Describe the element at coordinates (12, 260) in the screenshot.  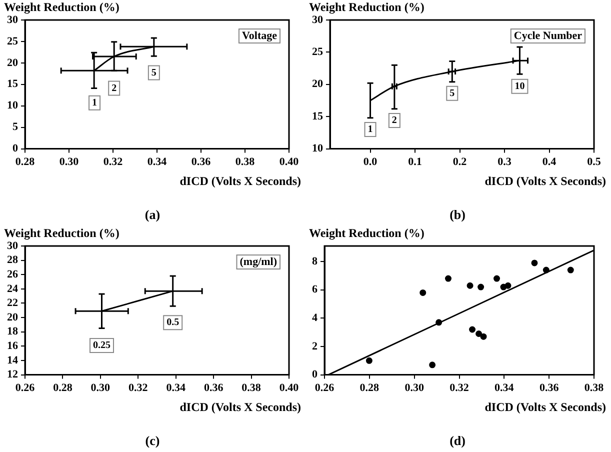
I see `y-tick-label: 28` at that location.